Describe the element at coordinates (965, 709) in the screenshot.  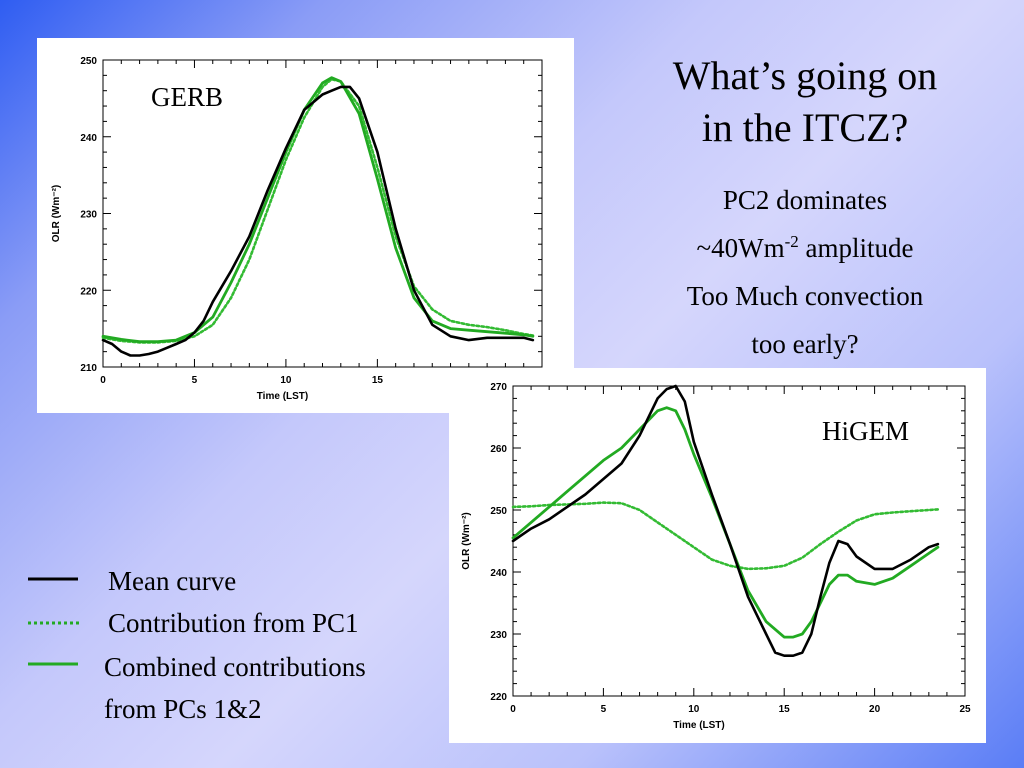
I see `higem-x-tick-label: 25` at that location.